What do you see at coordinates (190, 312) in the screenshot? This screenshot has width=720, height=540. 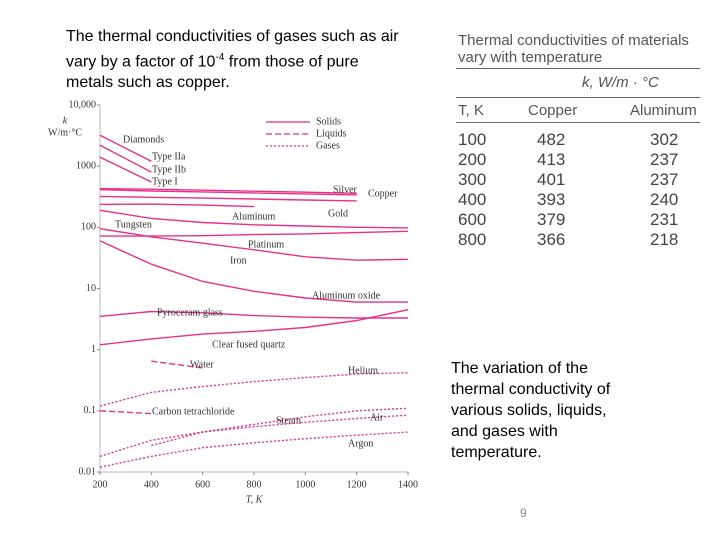 I see `series-label: Pyroceram glass` at bounding box center [190, 312].